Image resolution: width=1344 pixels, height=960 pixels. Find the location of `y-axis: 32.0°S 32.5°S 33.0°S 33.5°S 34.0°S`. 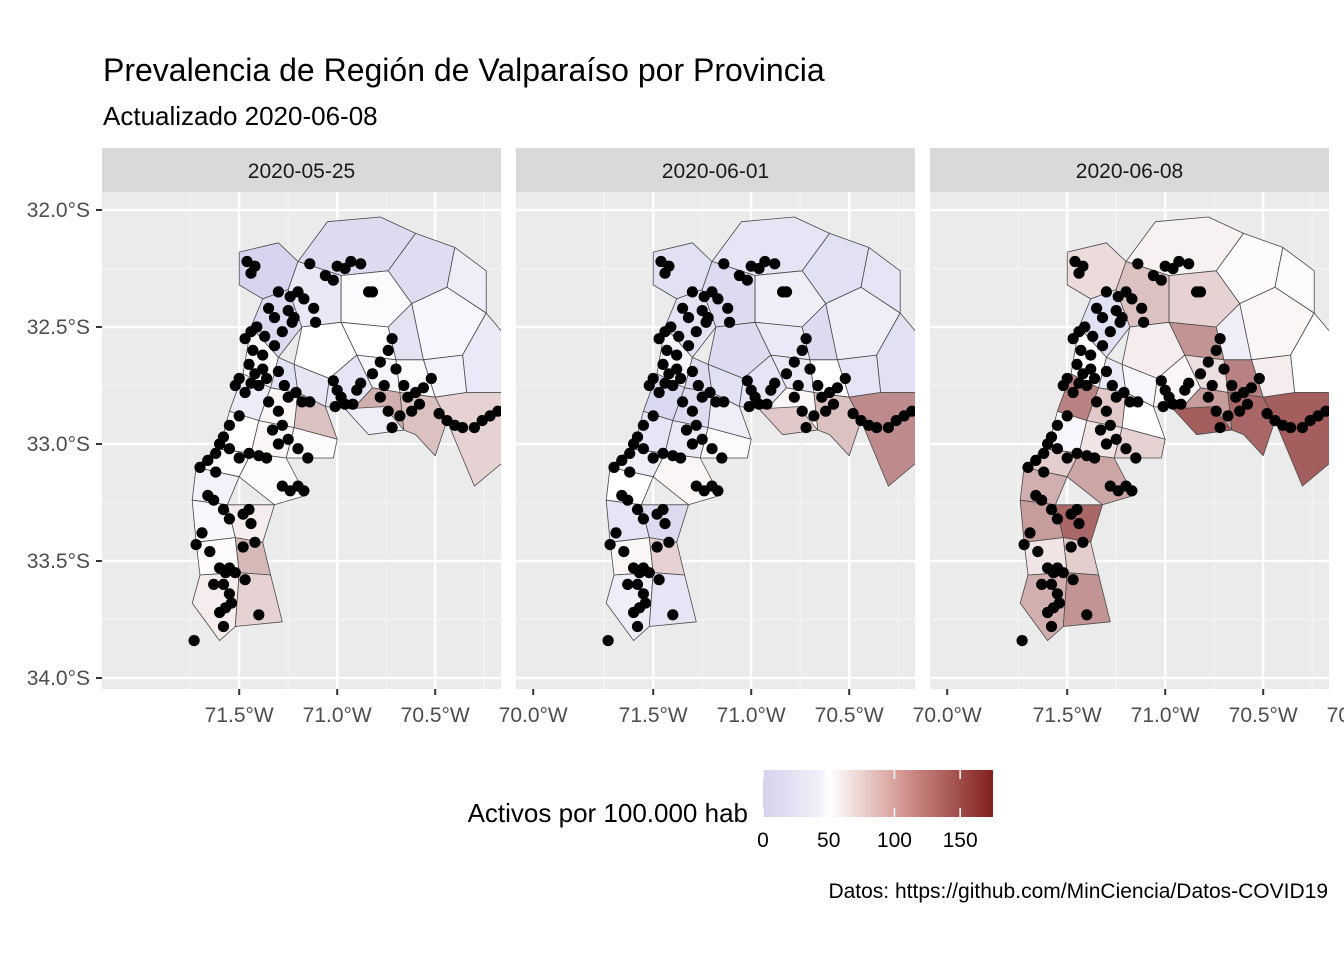

y-axis: 32.0°S 32.5°S 33.0°S 33.5°S 34.0°S is located at coordinates (64, 444).